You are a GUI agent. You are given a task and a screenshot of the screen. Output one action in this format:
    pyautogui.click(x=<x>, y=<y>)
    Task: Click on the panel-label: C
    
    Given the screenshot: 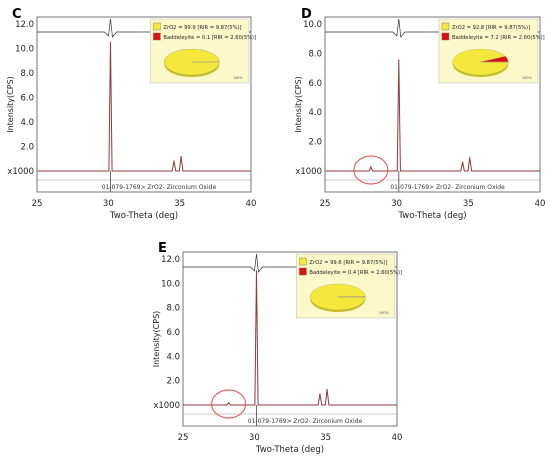 What is the action you would take?
    pyautogui.click(x=17, y=14)
    